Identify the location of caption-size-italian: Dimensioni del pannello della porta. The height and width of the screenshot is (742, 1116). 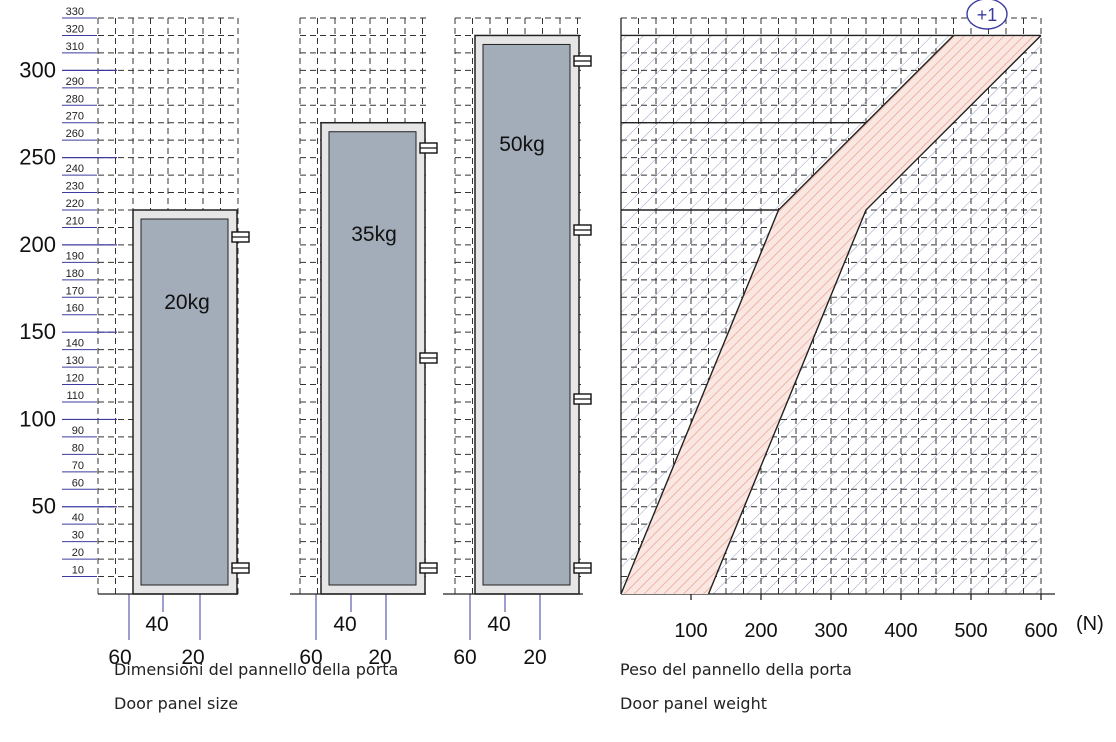
(256, 669).